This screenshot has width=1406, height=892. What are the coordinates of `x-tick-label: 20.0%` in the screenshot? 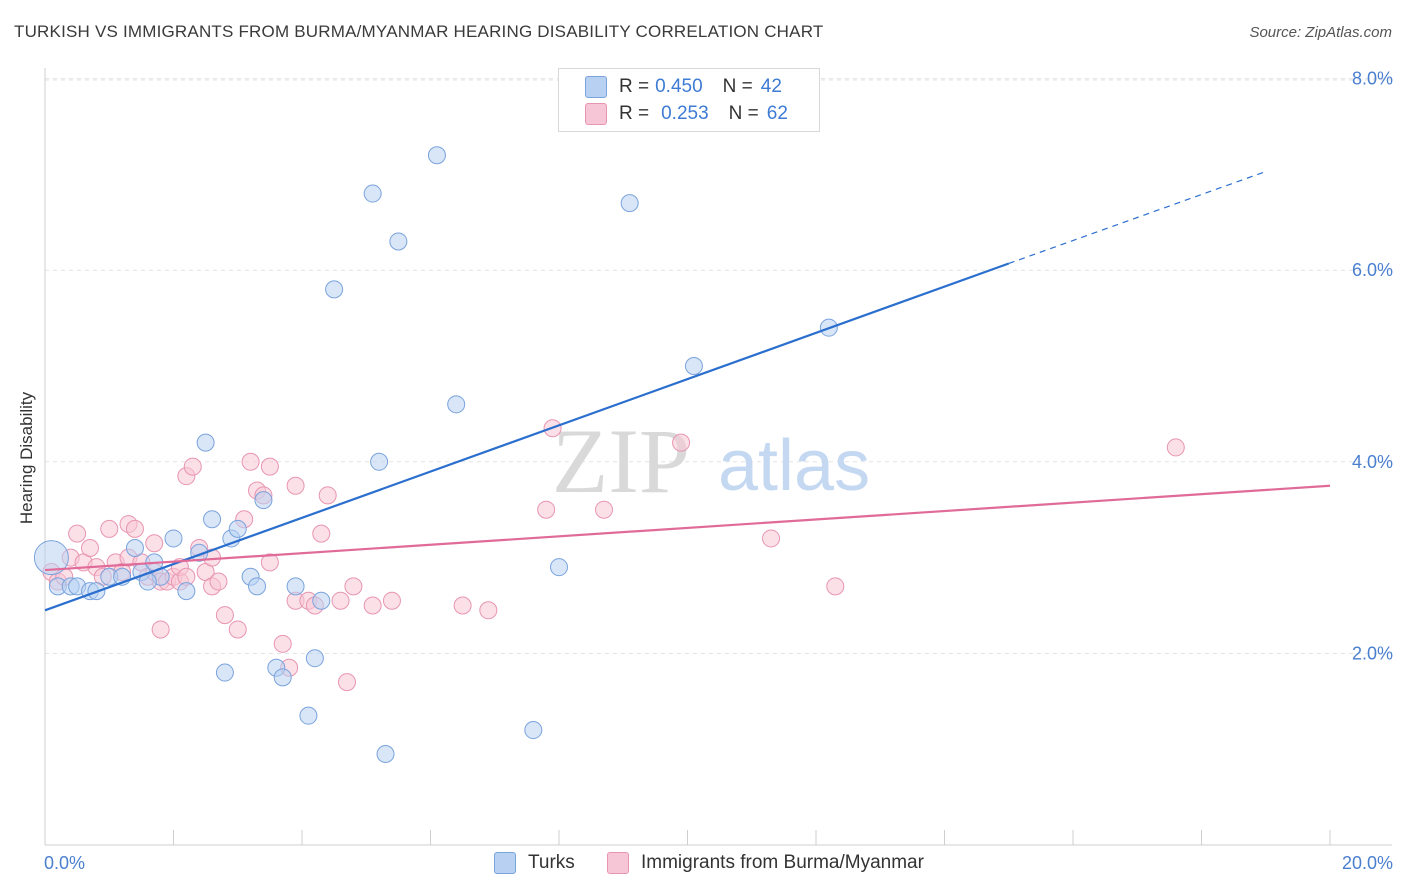 It's located at (1367, 863).